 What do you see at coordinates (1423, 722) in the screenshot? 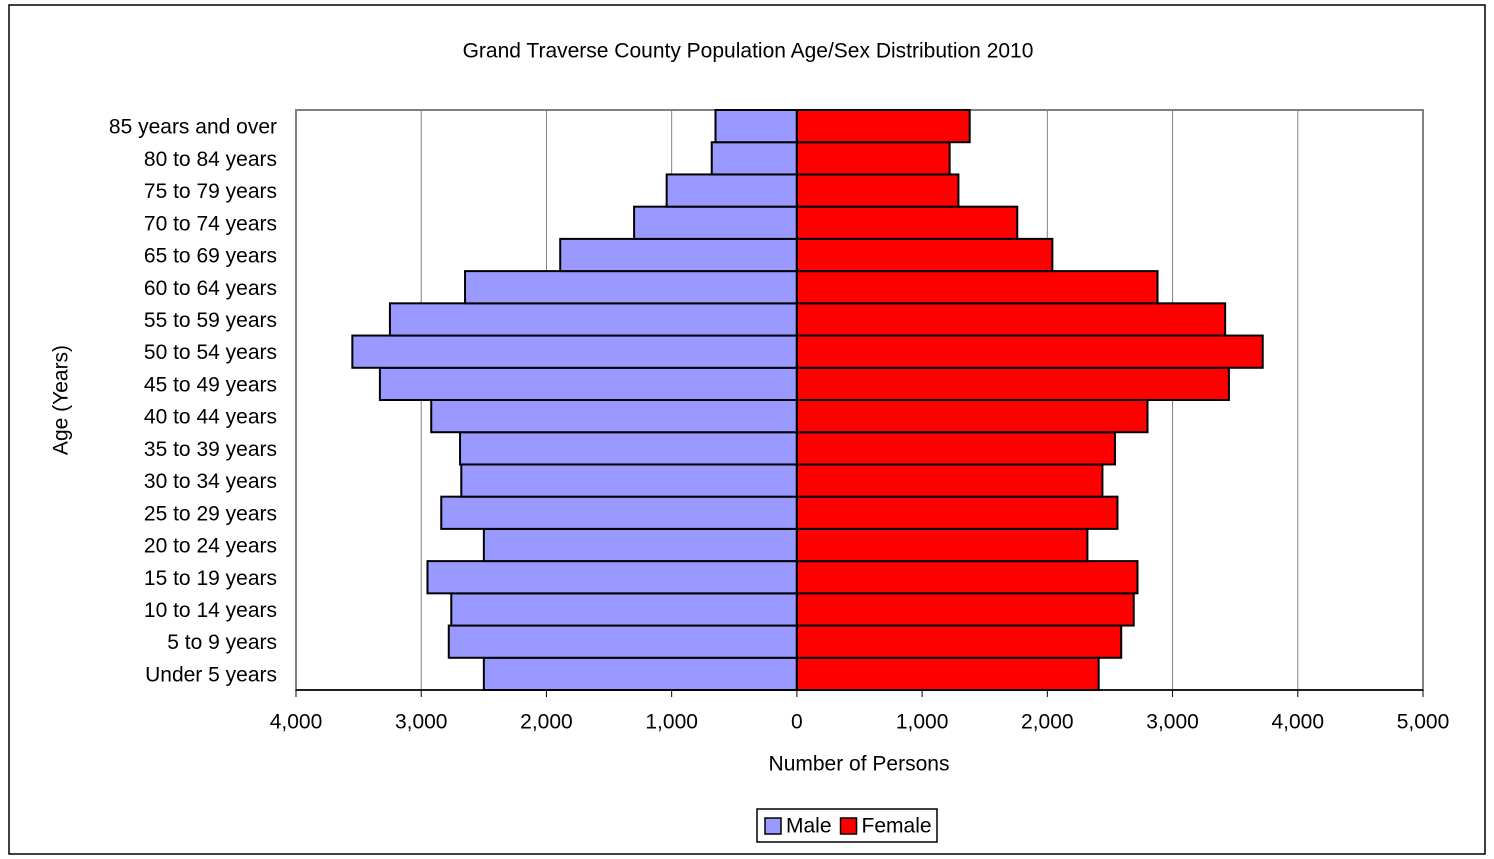
I see `x-tick-label: 5,000` at bounding box center [1423, 722].